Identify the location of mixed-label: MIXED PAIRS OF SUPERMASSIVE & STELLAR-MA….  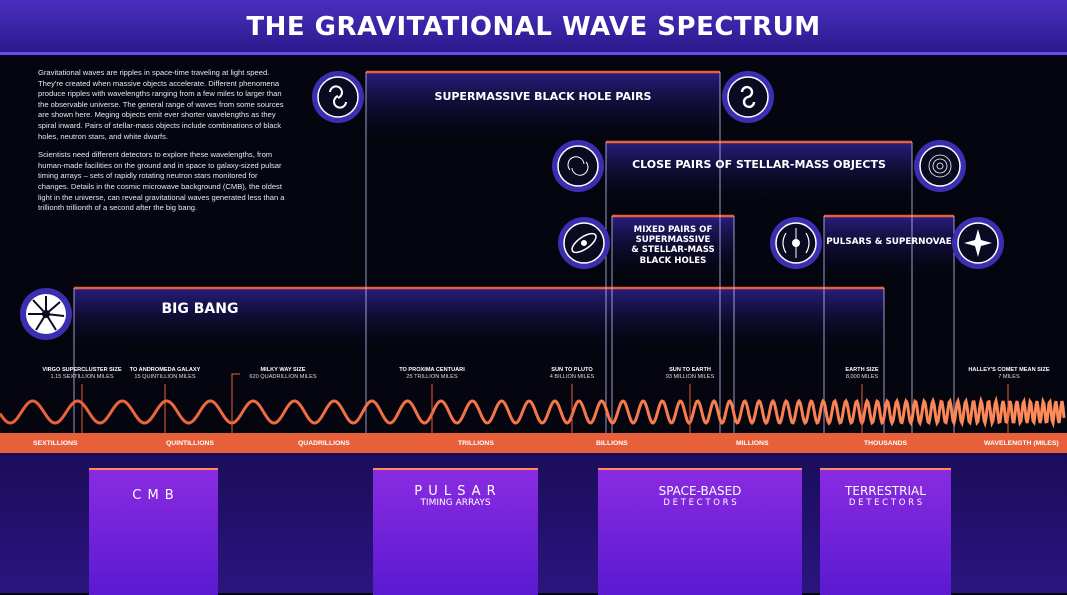
(673, 245).